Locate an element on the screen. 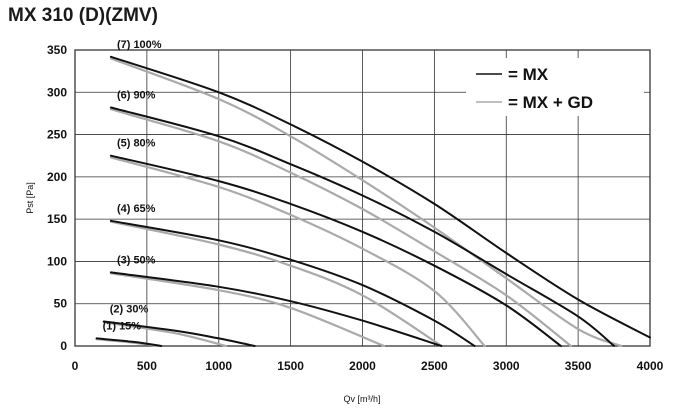 The image size is (674, 408). y-tick-label: 250 is located at coordinates (57, 135).